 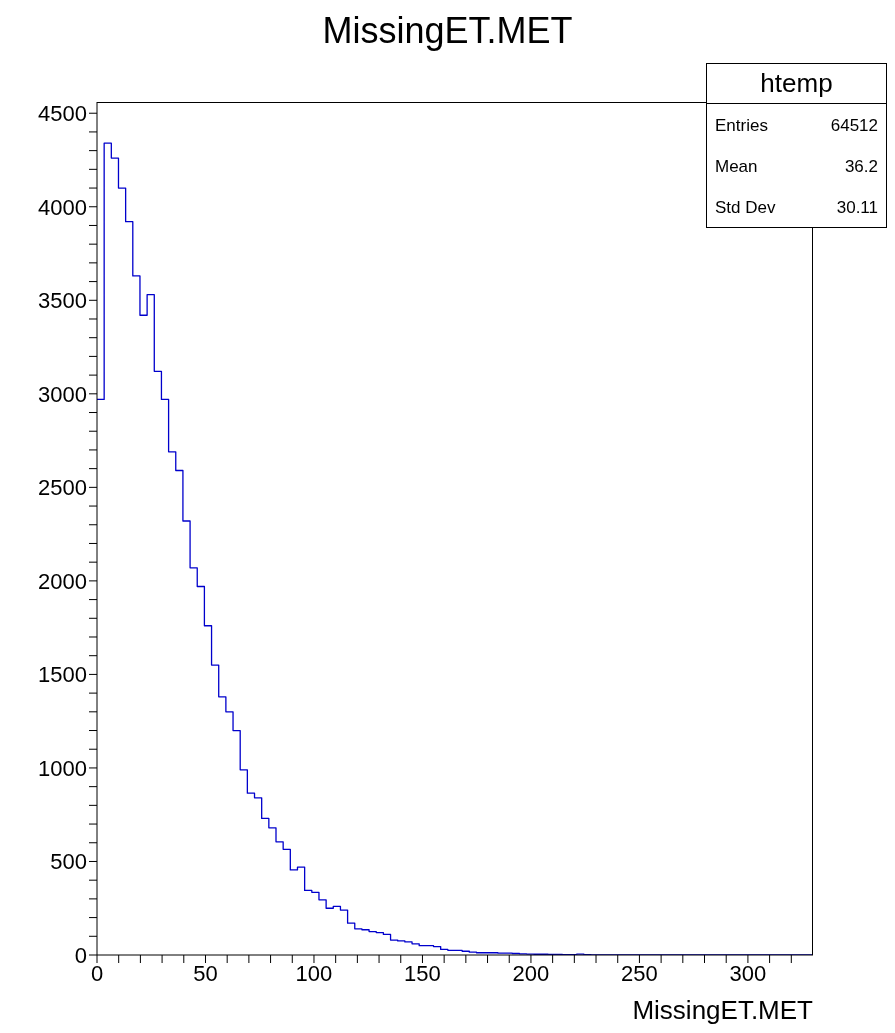 What do you see at coordinates (62, 301) in the screenshot?
I see `y-tick-label: 3500` at bounding box center [62, 301].